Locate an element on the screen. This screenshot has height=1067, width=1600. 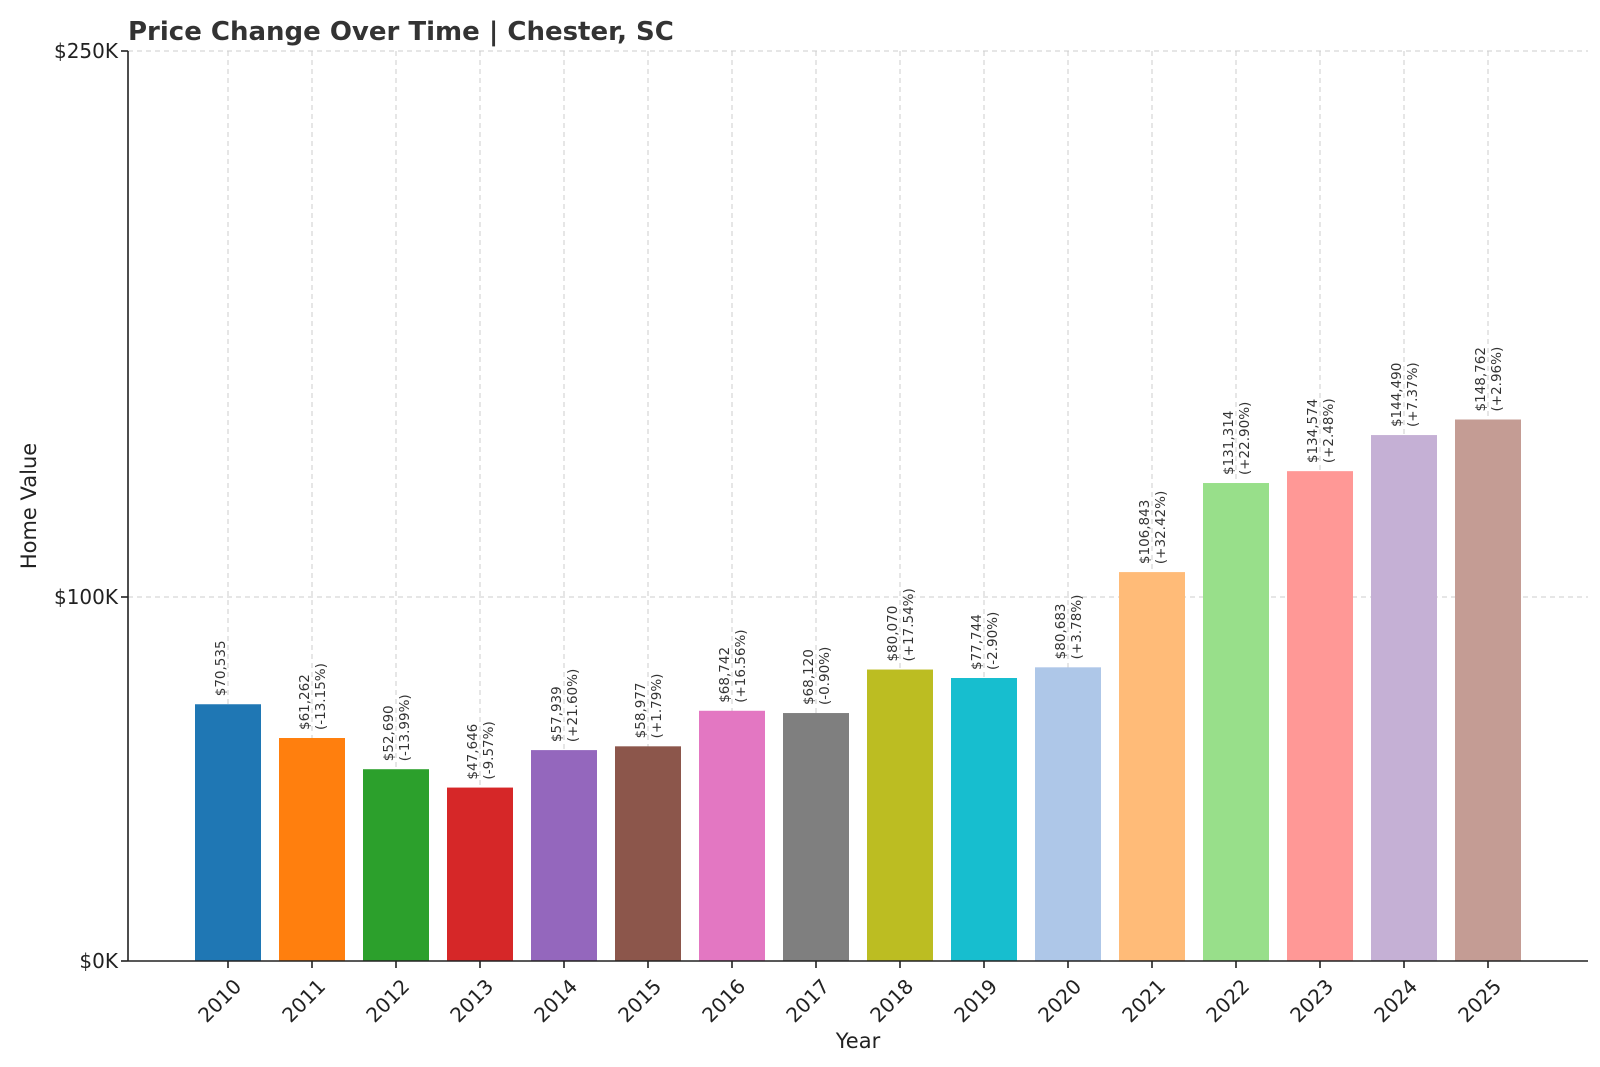
bar-2016 is located at coordinates (732, 835).